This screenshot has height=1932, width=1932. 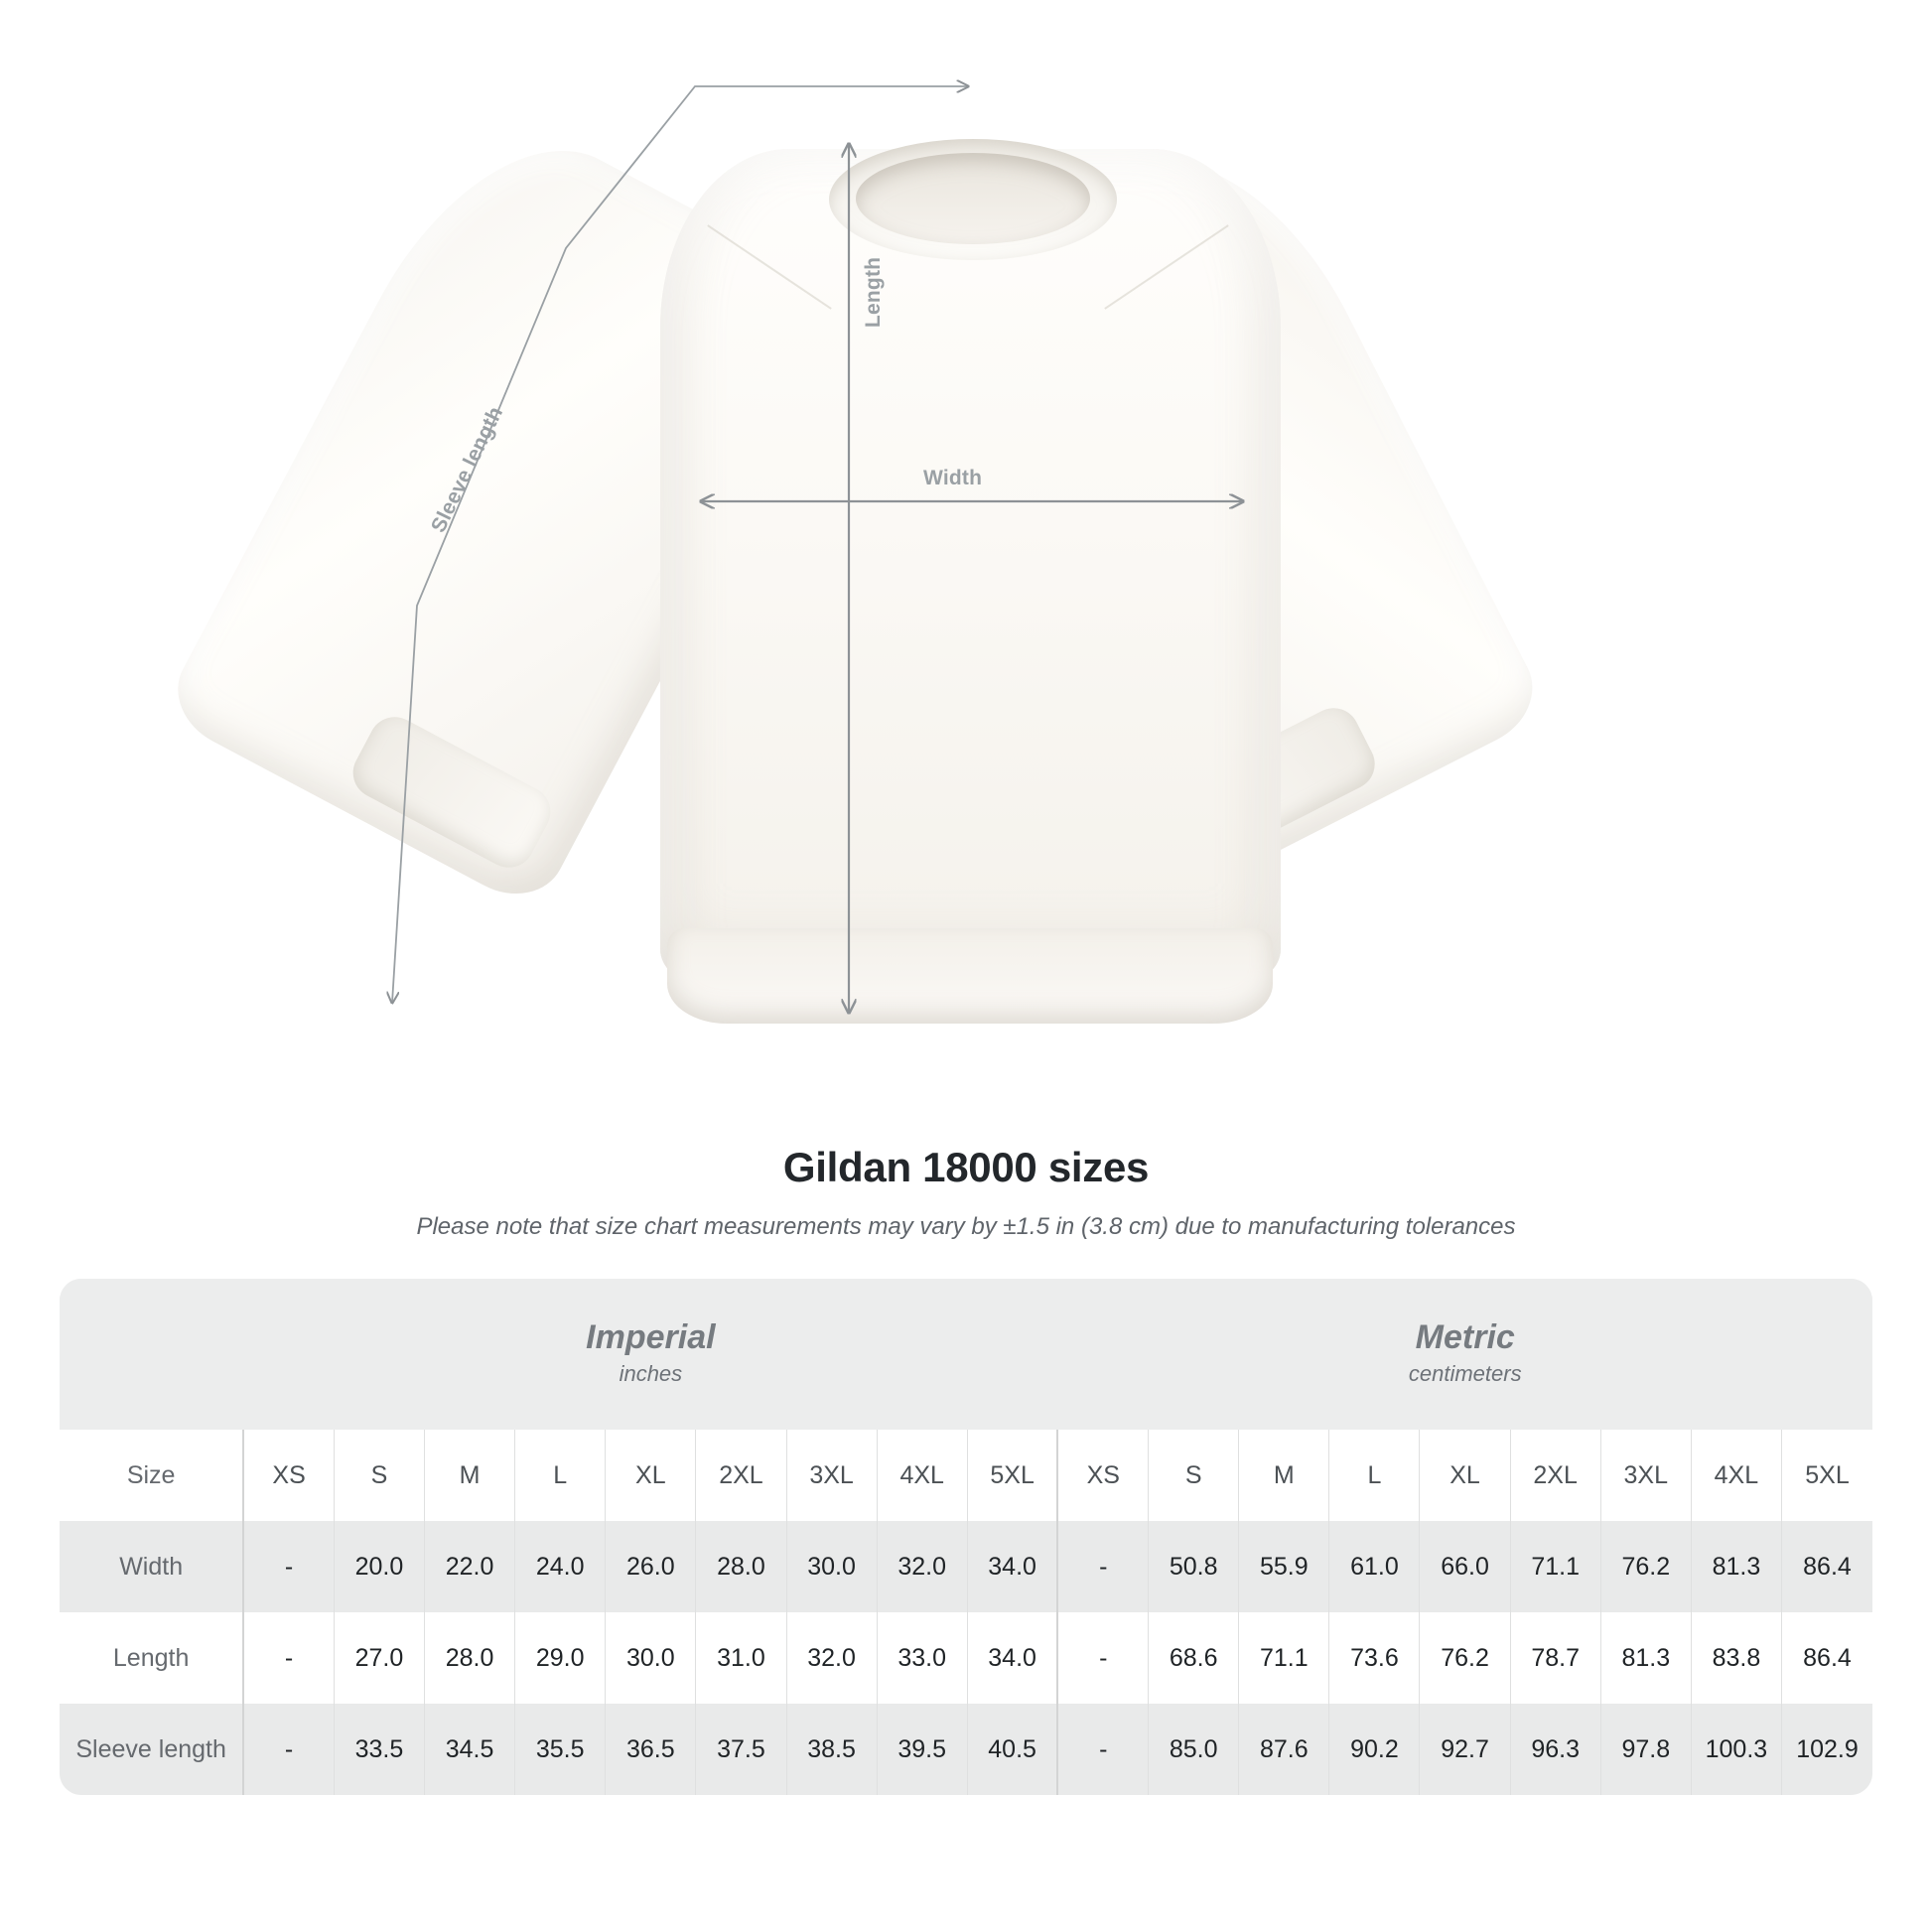 What do you see at coordinates (650, 1749) in the screenshot?
I see `cell-sleeve-length-imperial-xl: 36.5` at bounding box center [650, 1749].